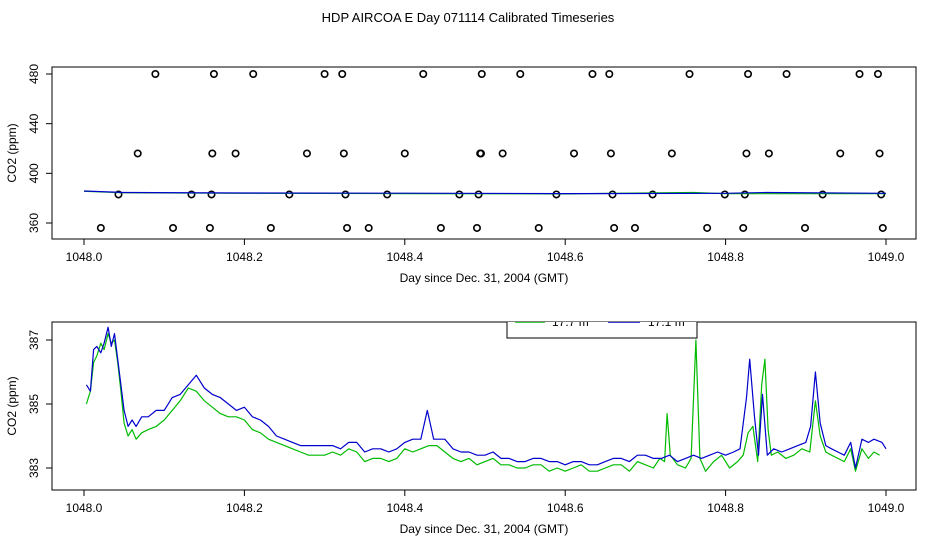 This screenshot has height=540, width=936. Describe the element at coordinates (34, 468) in the screenshot. I see `bottom-y-tick-label: 383` at that location.